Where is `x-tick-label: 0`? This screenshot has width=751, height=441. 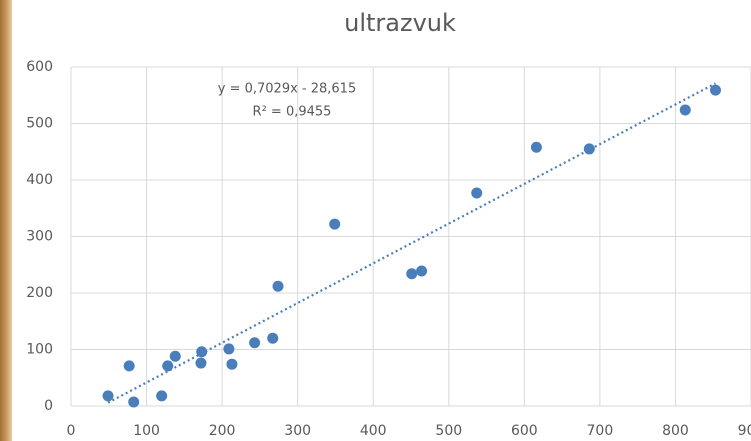 x-tick-label: 0 is located at coordinates (71, 431).